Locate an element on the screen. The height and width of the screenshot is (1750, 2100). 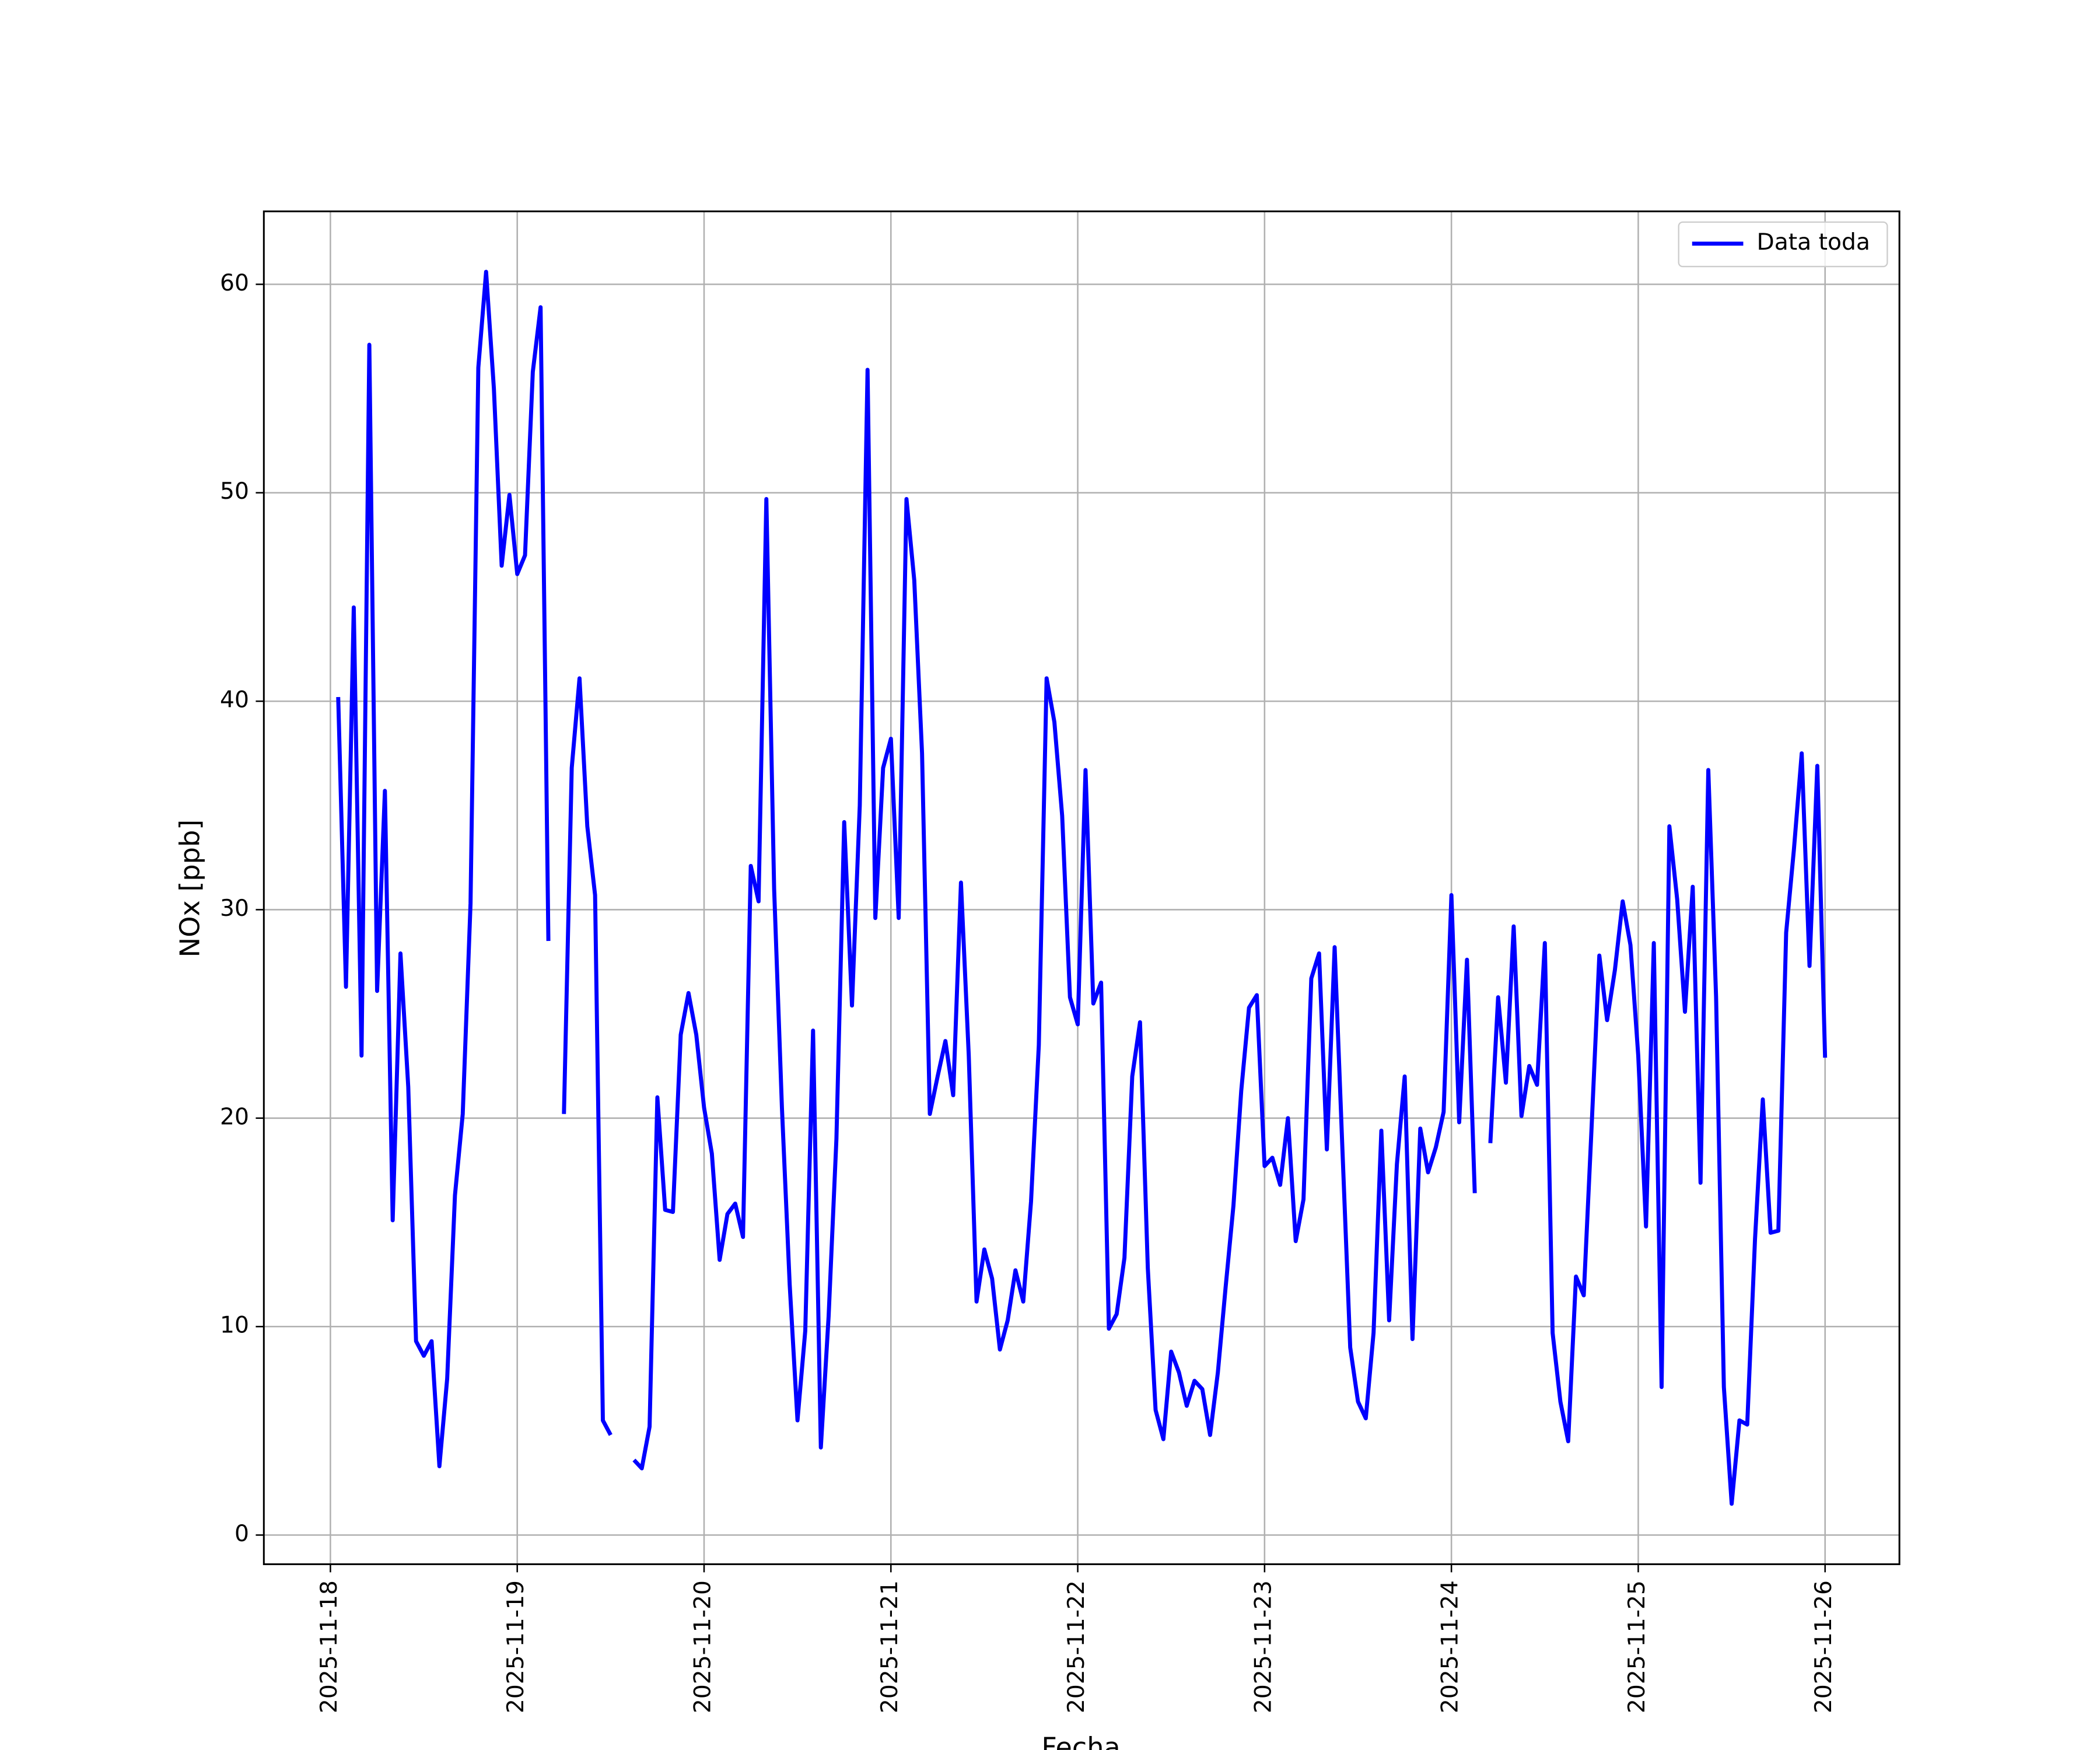
y-tick-label: 60 is located at coordinates (235, 283).